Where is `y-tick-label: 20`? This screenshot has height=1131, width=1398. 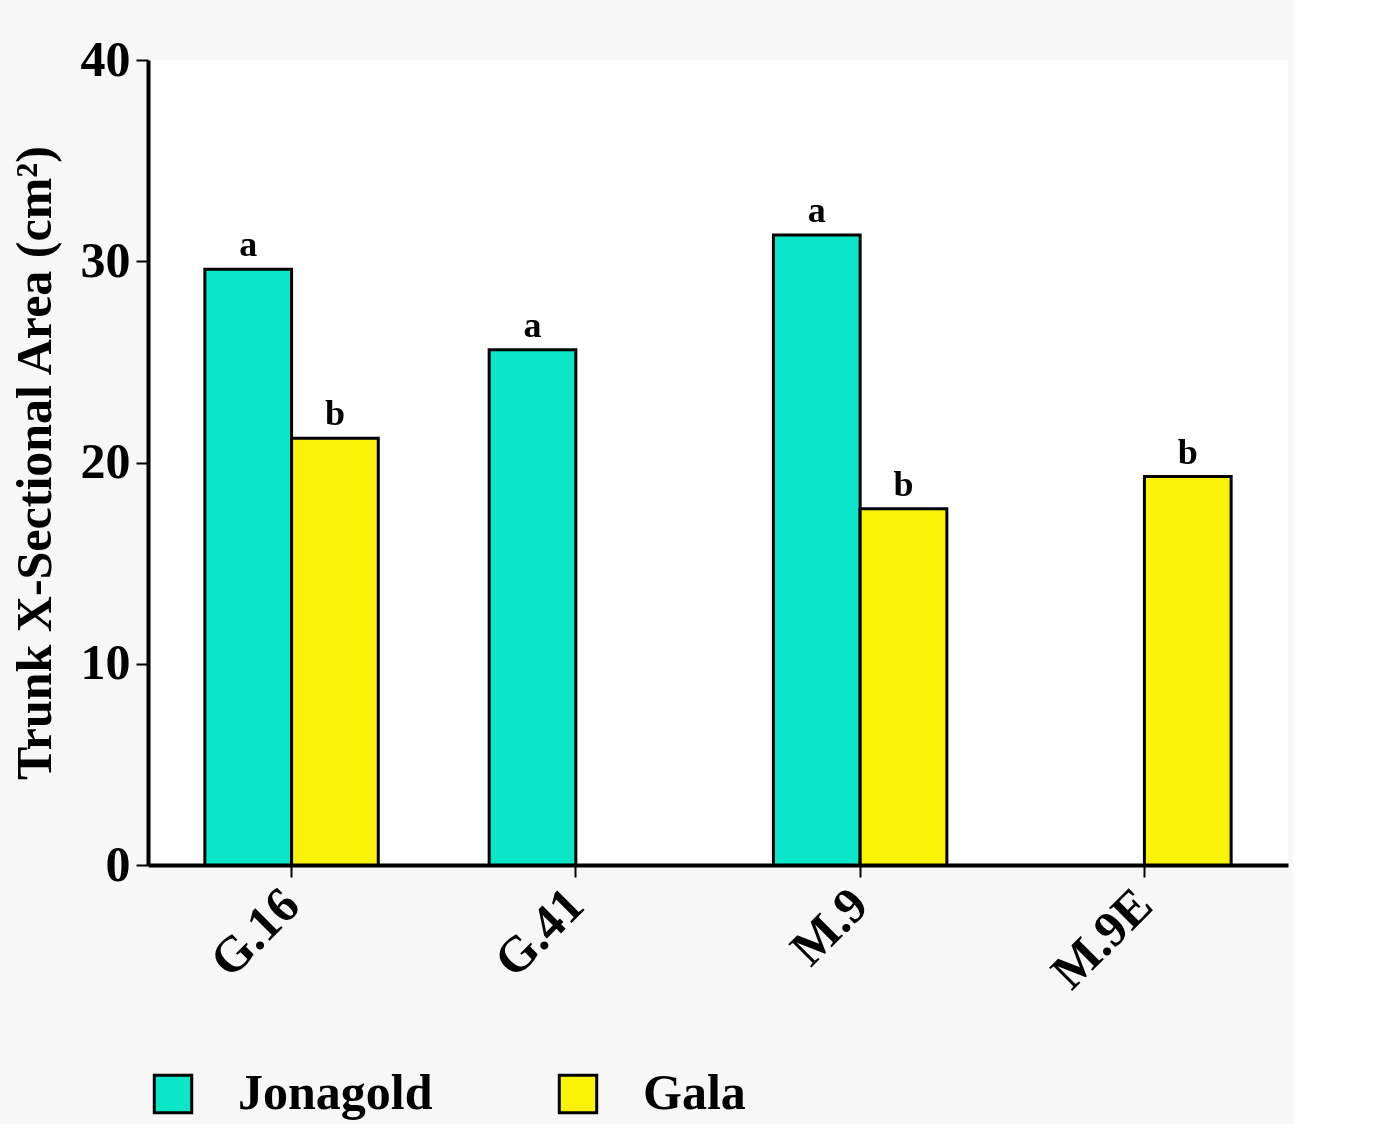
y-tick-label: 20 is located at coordinates (105, 461).